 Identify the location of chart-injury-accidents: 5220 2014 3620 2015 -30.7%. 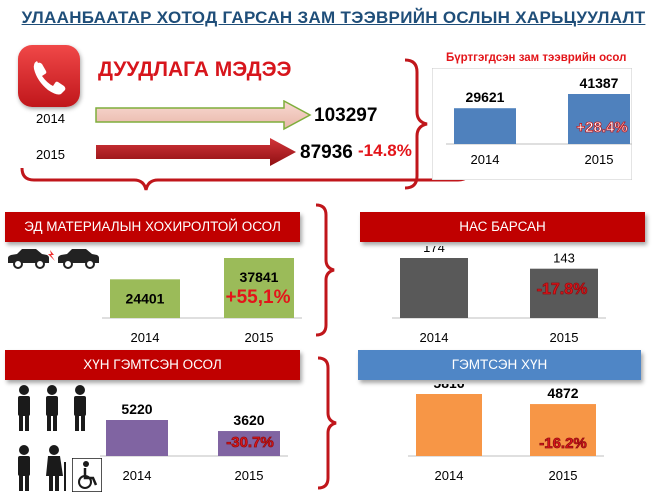
(194, 442).